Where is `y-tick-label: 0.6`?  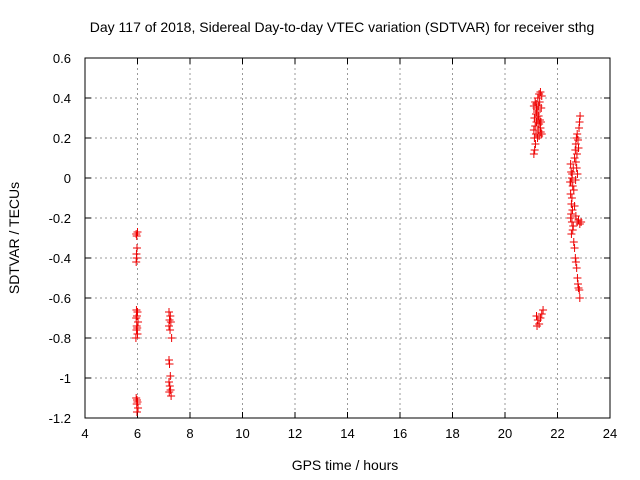
y-tick-label: 0.6 is located at coordinates (62, 58).